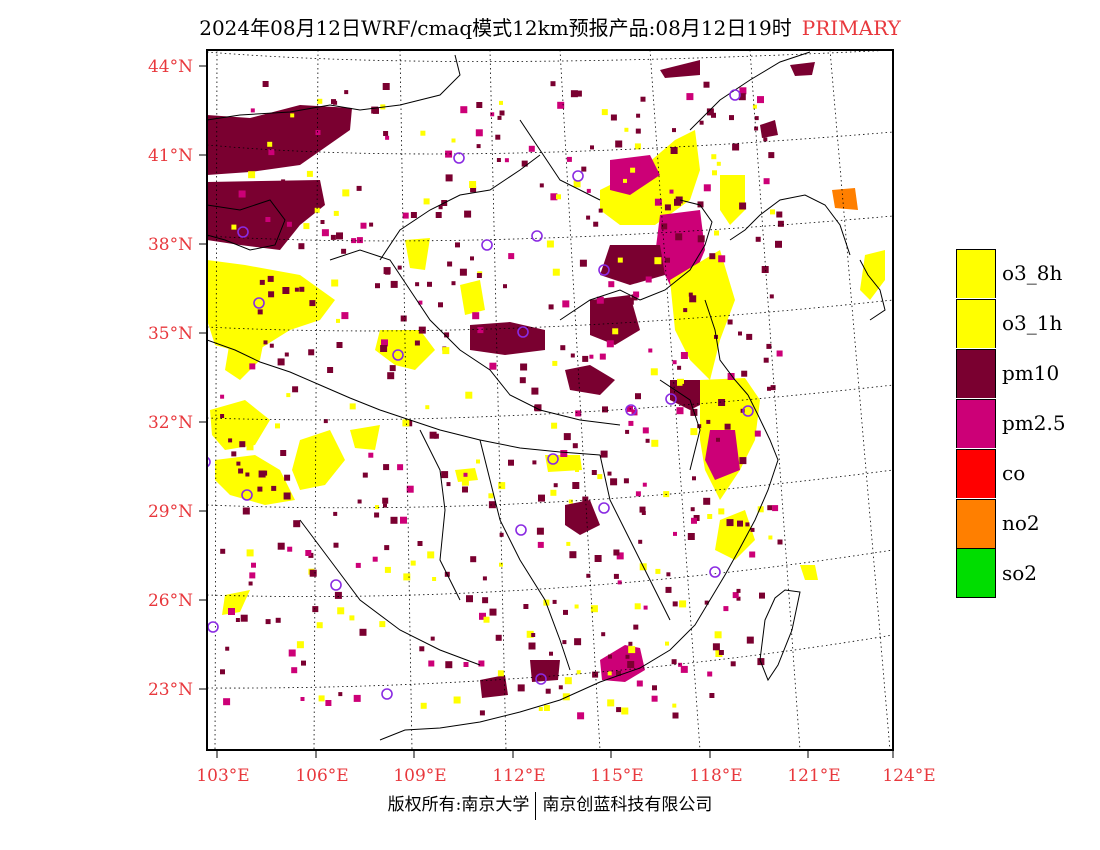  I want to click on copyright-left: 版权所有:南京大学, so click(458, 805).